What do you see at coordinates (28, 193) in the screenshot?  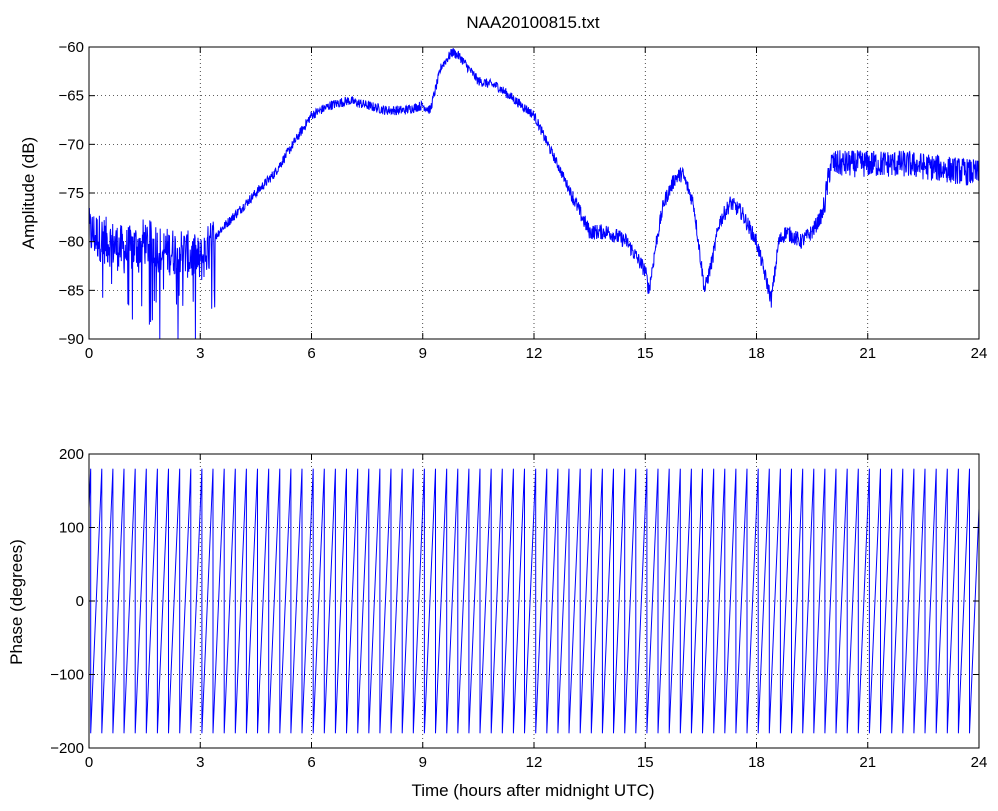 I see `amplitude-y-axis-label: Amplitude (dB)` at bounding box center [28, 193].